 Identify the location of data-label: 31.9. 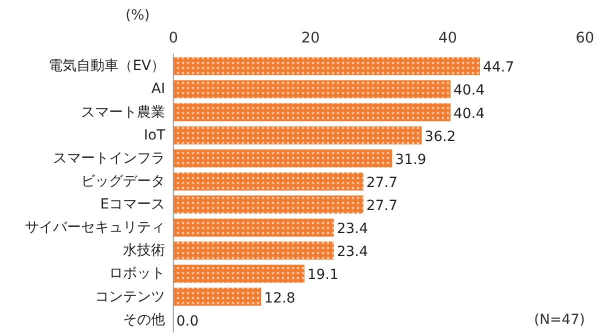
(410, 160).